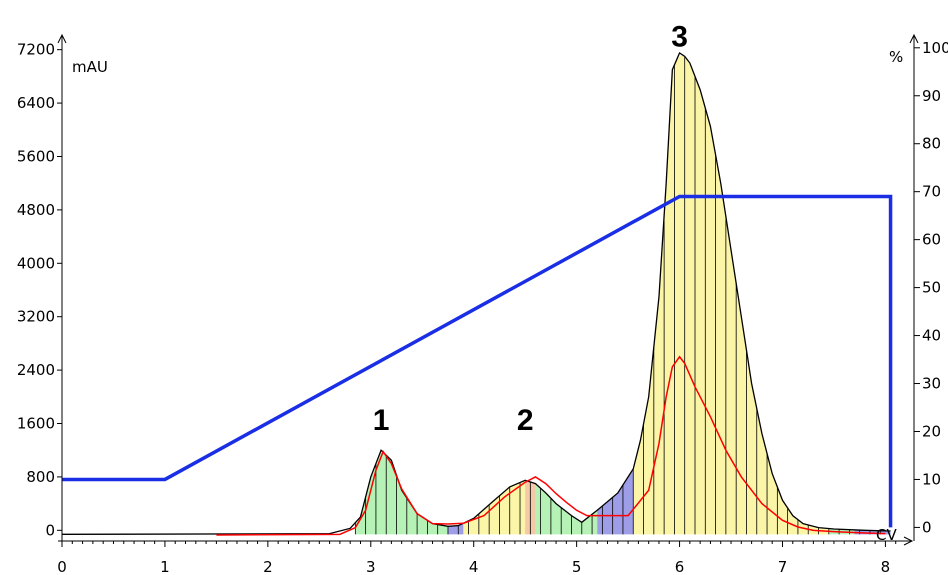 This screenshot has height=575, width=948. What do you see at coordinates (36, 370) in the screenshot?
I see `y-left-tick-label: 2400` at bounding box center [36, 370].